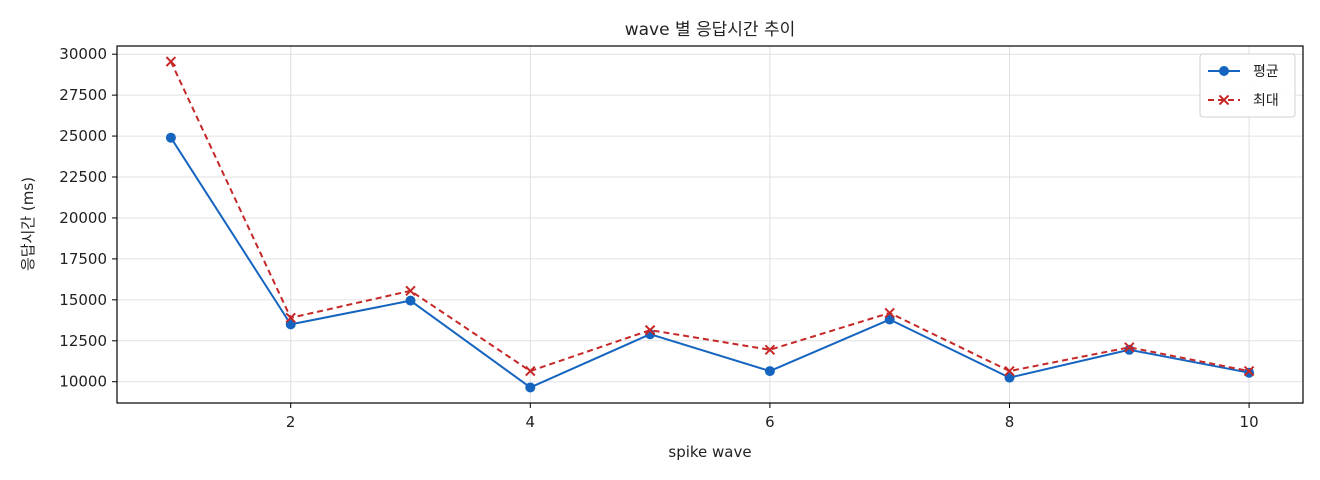 This screenshot has height=480, width=1320. I want to click on y-tick-label: 20000, so click(83, 218).